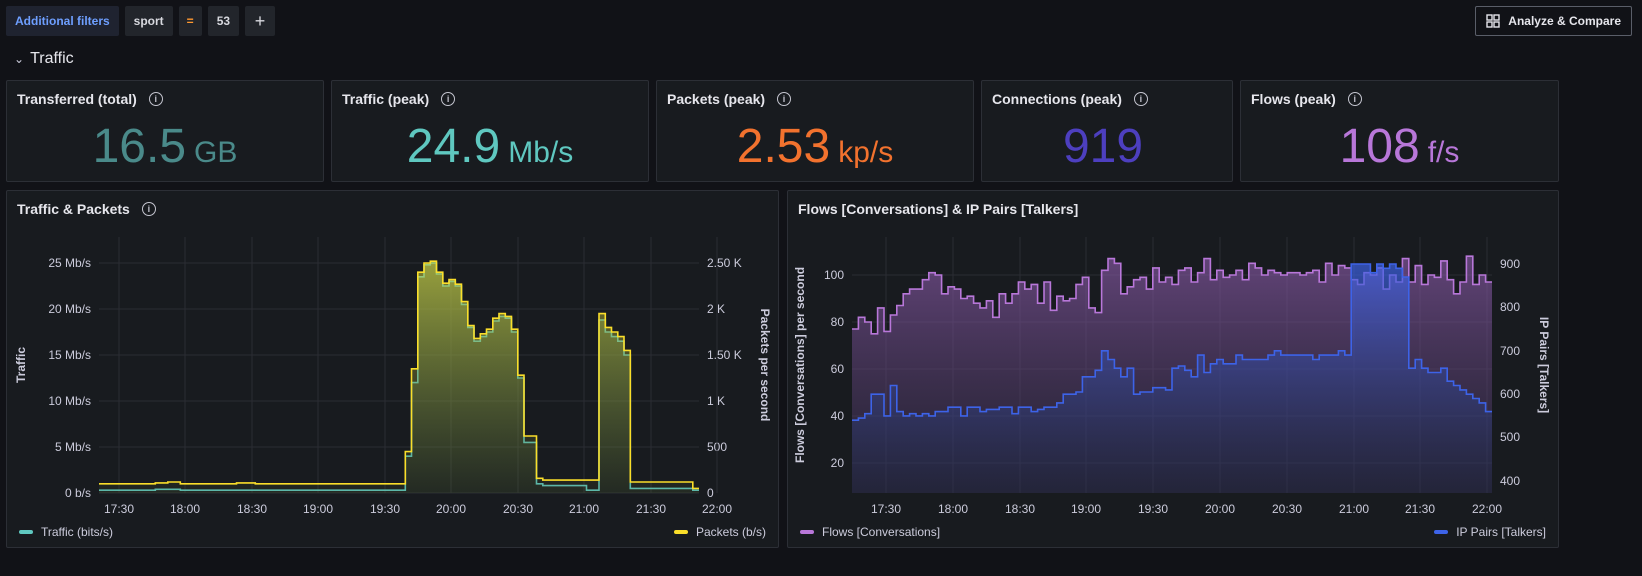 The height and width of the screenshot is (576, 1642). What do you see at coordinates (1057, 99) in the screenshot?
I see `stat-title: Connections (peak)` at bounding box center [1057, 99].